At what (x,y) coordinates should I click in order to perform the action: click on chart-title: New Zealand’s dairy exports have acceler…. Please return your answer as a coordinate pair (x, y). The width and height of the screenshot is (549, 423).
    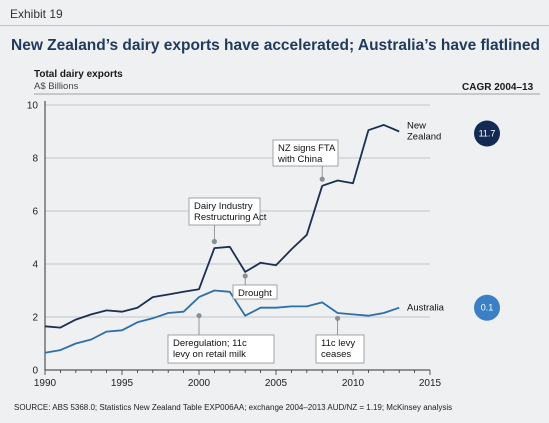
    Looking at the image, I should click on (275, 45).